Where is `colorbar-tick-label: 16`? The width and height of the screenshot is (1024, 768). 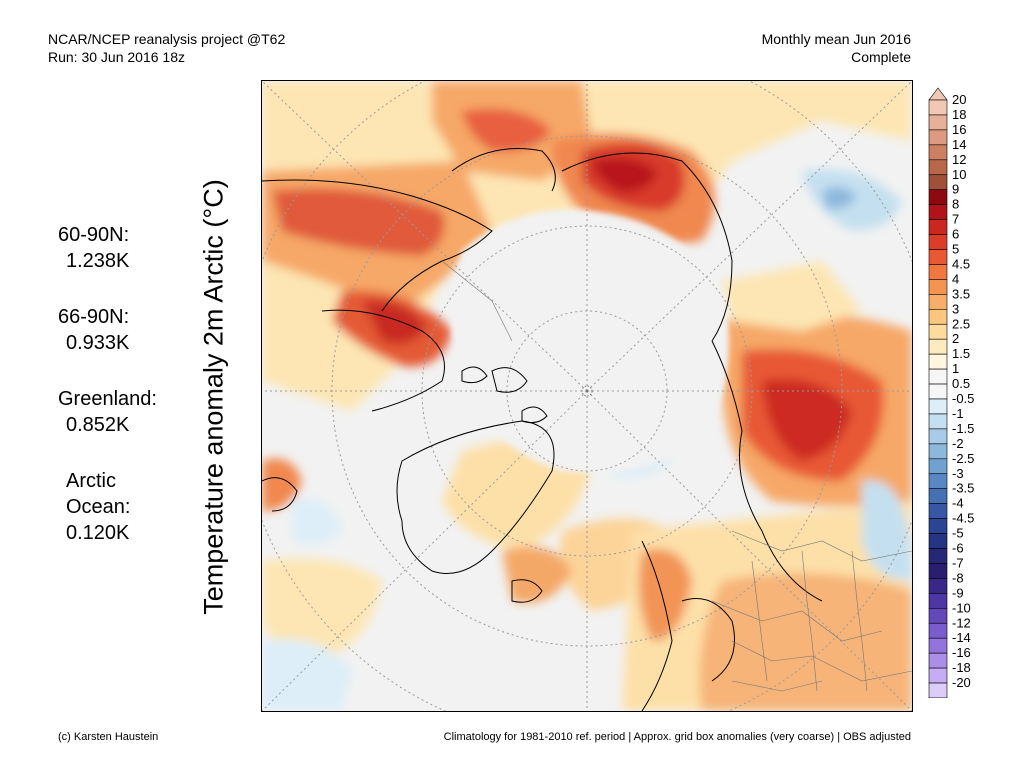 colorbar-tick-label: 16 is located at coordinates (959, 129).